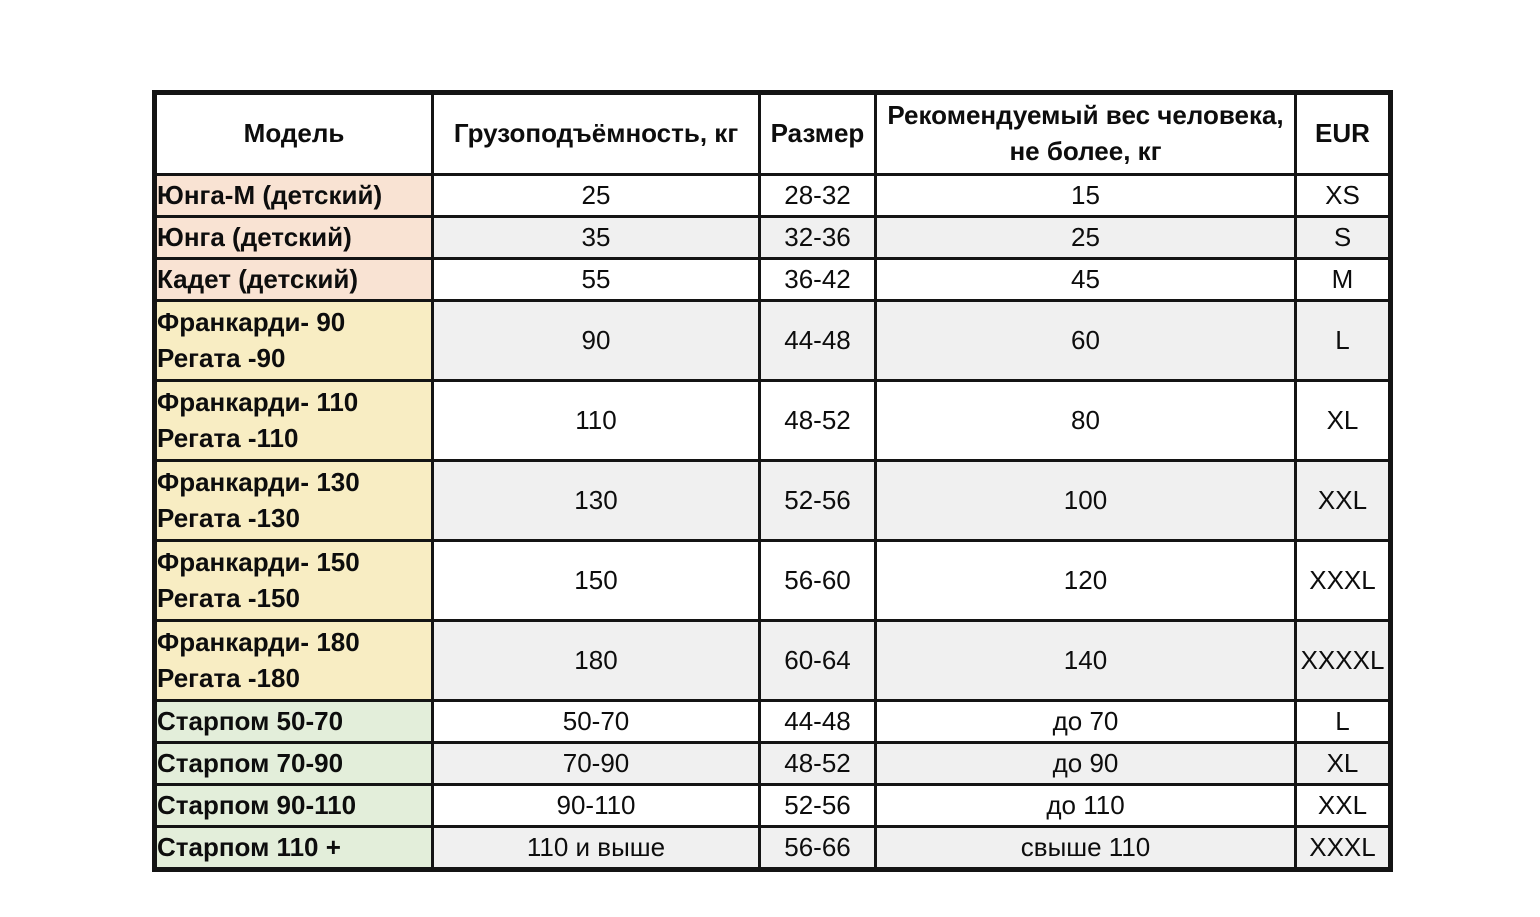 The height and width of the screenshot is (917, 1540). I want to click on capacity-cell: 90-110, so click(596, 805).